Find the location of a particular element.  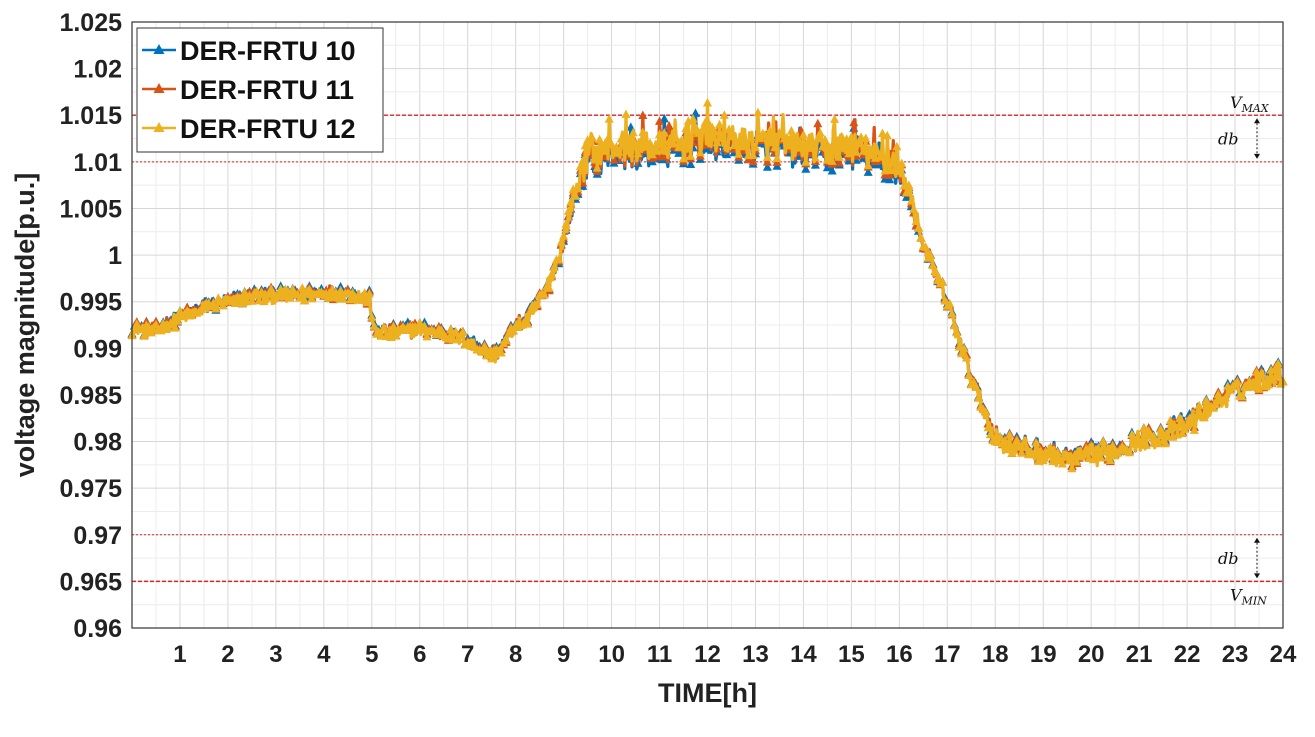

x-tick-label: 24 is located at coordinates (1283, 654).